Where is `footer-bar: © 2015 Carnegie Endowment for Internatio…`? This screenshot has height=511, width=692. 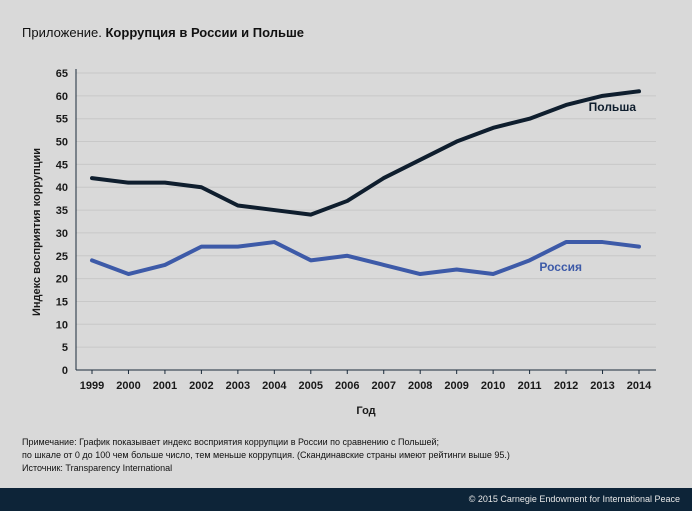 footer-bar: © 2015 Carnegie Endowment for Internatio… is located at coordinates (346, 499).